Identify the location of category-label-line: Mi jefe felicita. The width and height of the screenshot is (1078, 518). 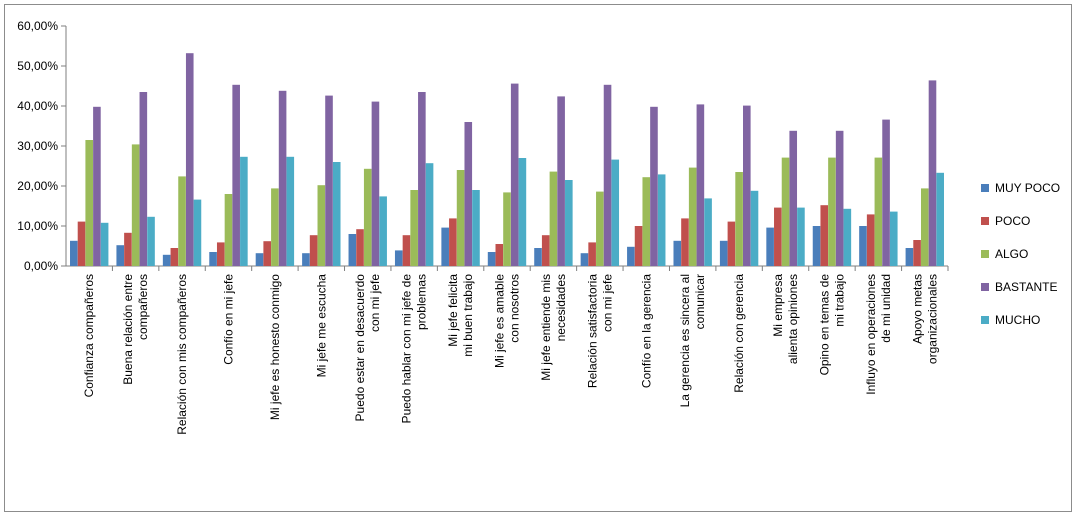
(453, 310).